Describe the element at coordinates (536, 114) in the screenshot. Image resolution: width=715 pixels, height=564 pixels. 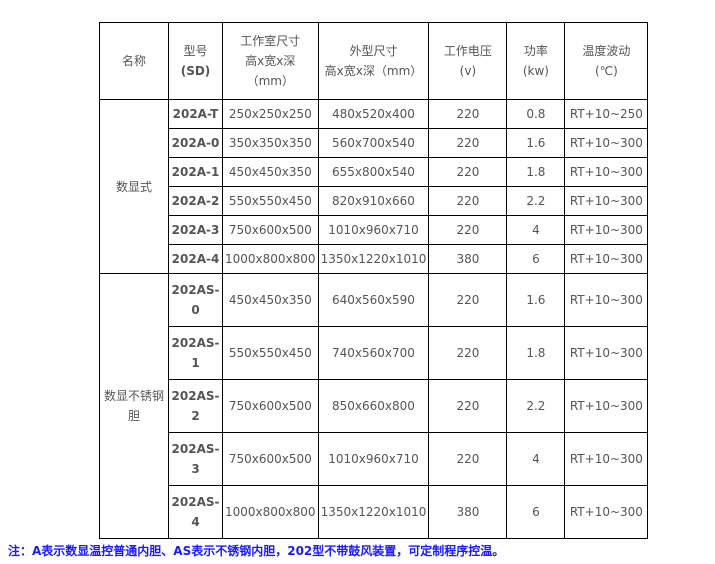
I see `value-cell: 0.8` at that location.